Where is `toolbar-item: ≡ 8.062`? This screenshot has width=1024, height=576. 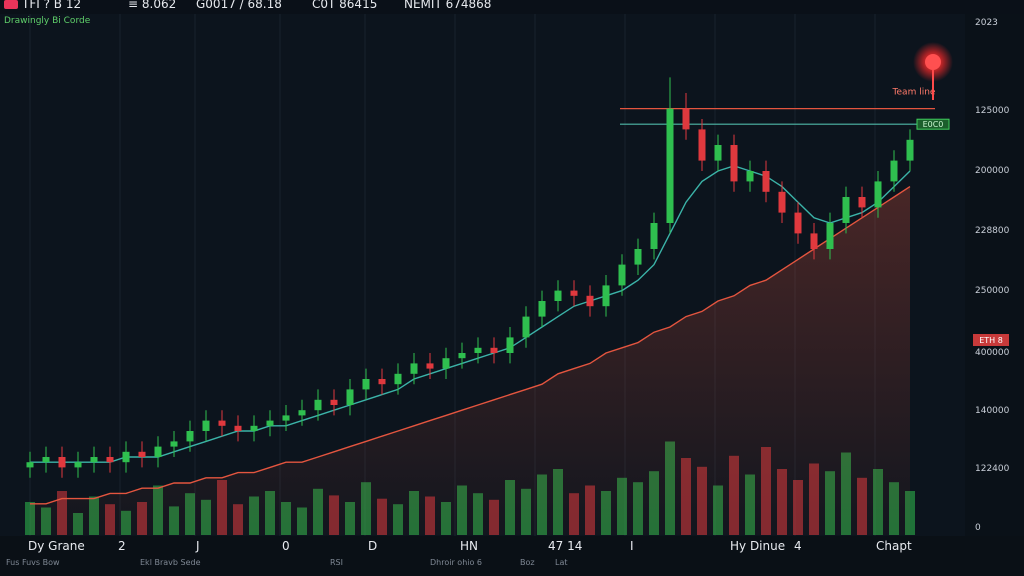
toolbar-item: ≡ 8.062 is located at coordinates (152, 5).